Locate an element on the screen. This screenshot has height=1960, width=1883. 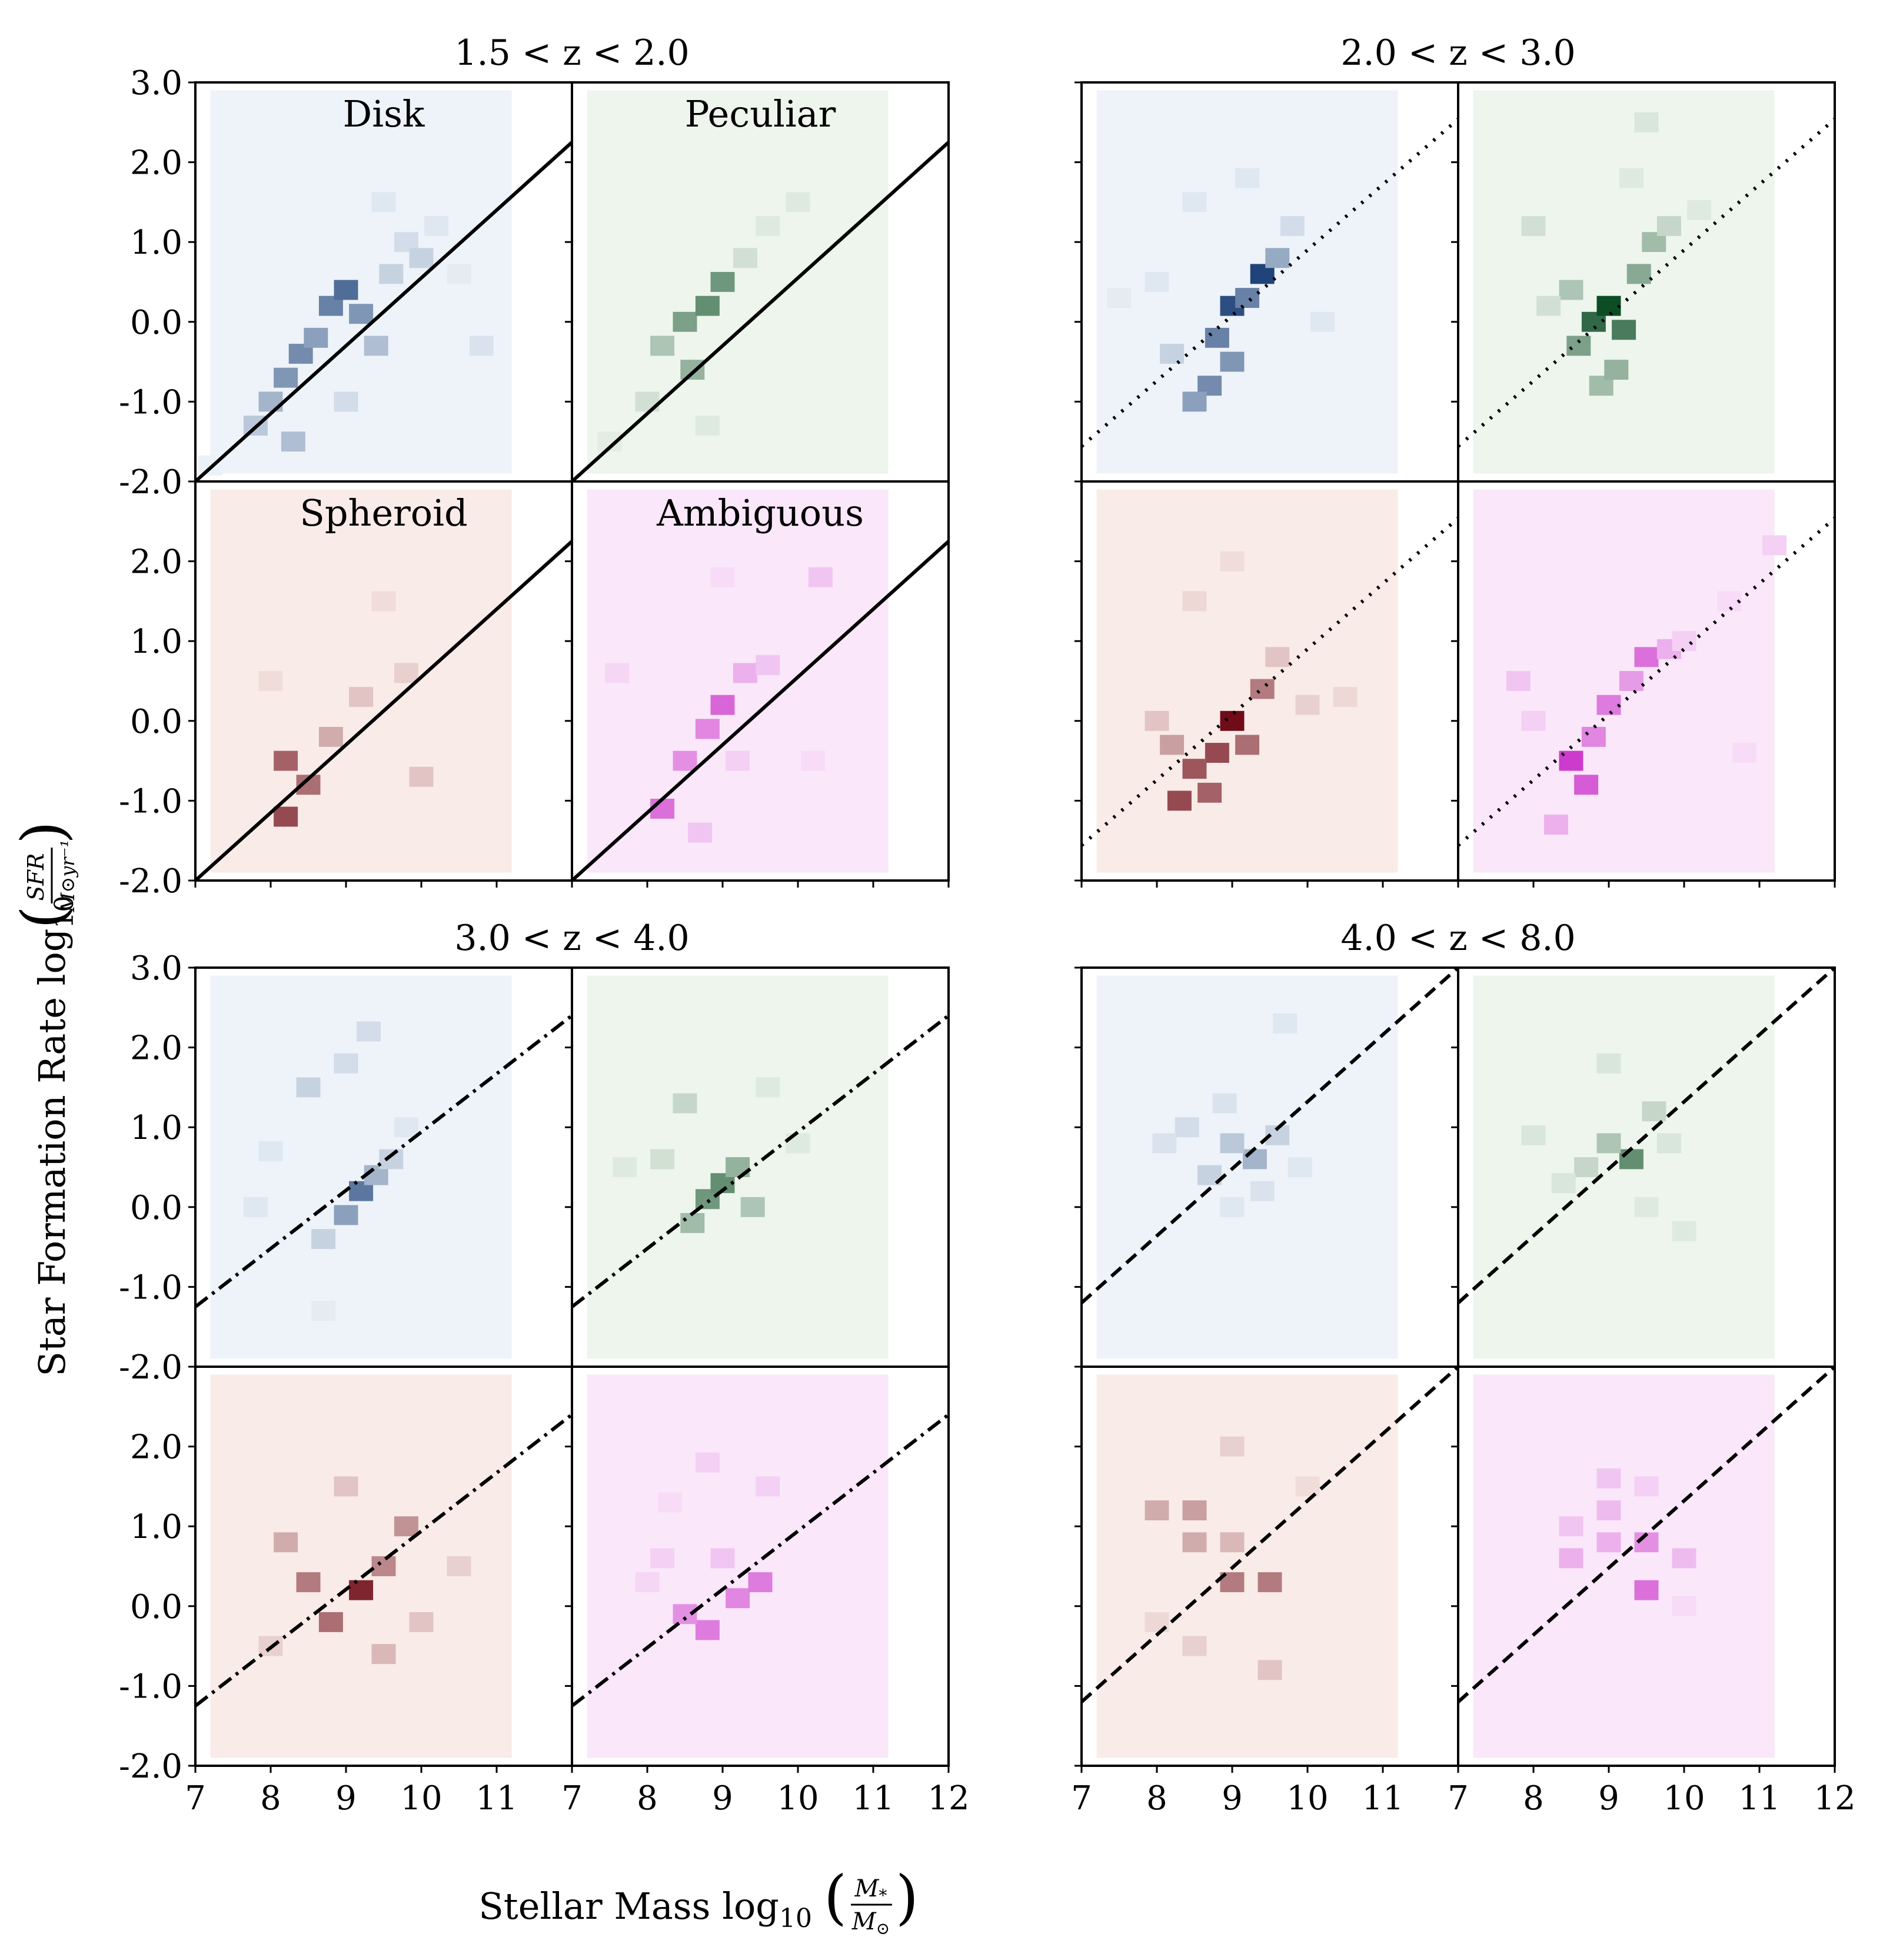
panel-disk: Disk -2.0 -1.0 0.0 1.0 2.0 3.0 is located at coordinates (346, 282).